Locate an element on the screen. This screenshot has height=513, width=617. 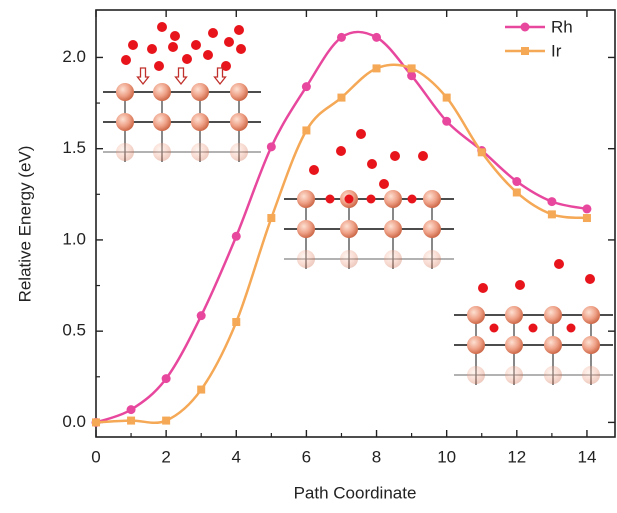
legend-label: Ir is located at coordinates (556, 50).